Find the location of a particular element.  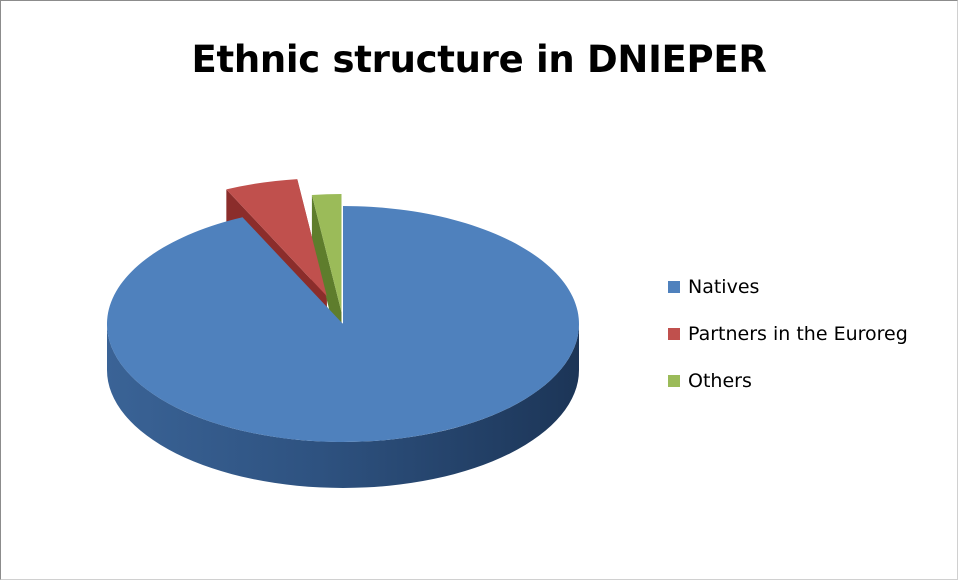

legend-swatch-others is located at coordinates (674, 381).